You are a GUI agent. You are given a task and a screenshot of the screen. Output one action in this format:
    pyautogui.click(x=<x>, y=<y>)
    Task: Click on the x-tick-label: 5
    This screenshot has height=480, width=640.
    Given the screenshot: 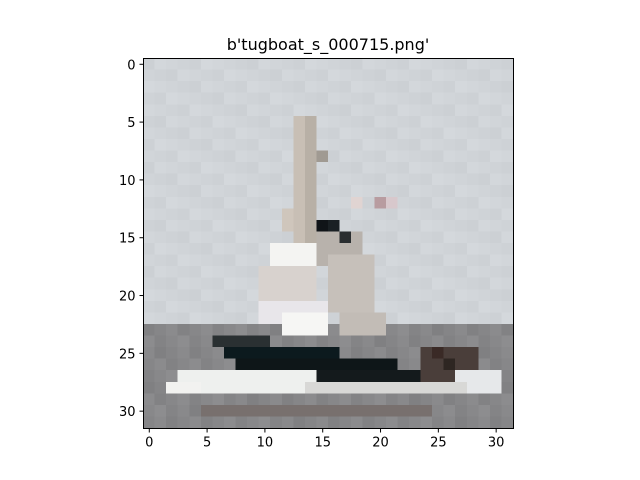 What is the action you would take?
    pyautogui.click(x=207, y=443)
    